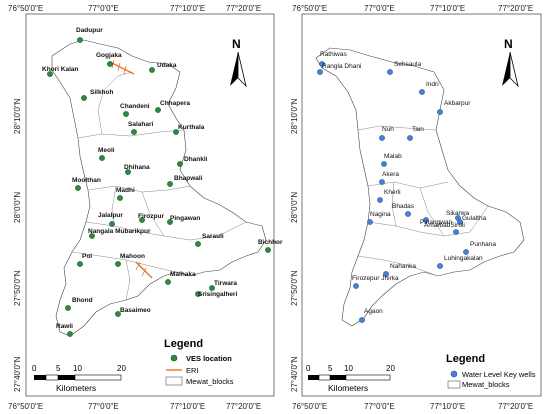 Image resolution: width=550 pixels, height=414 pixels. Describe the element at coordinates (308, 368) in the screenshot. I see `right-scale-num-0: 0` at that location.